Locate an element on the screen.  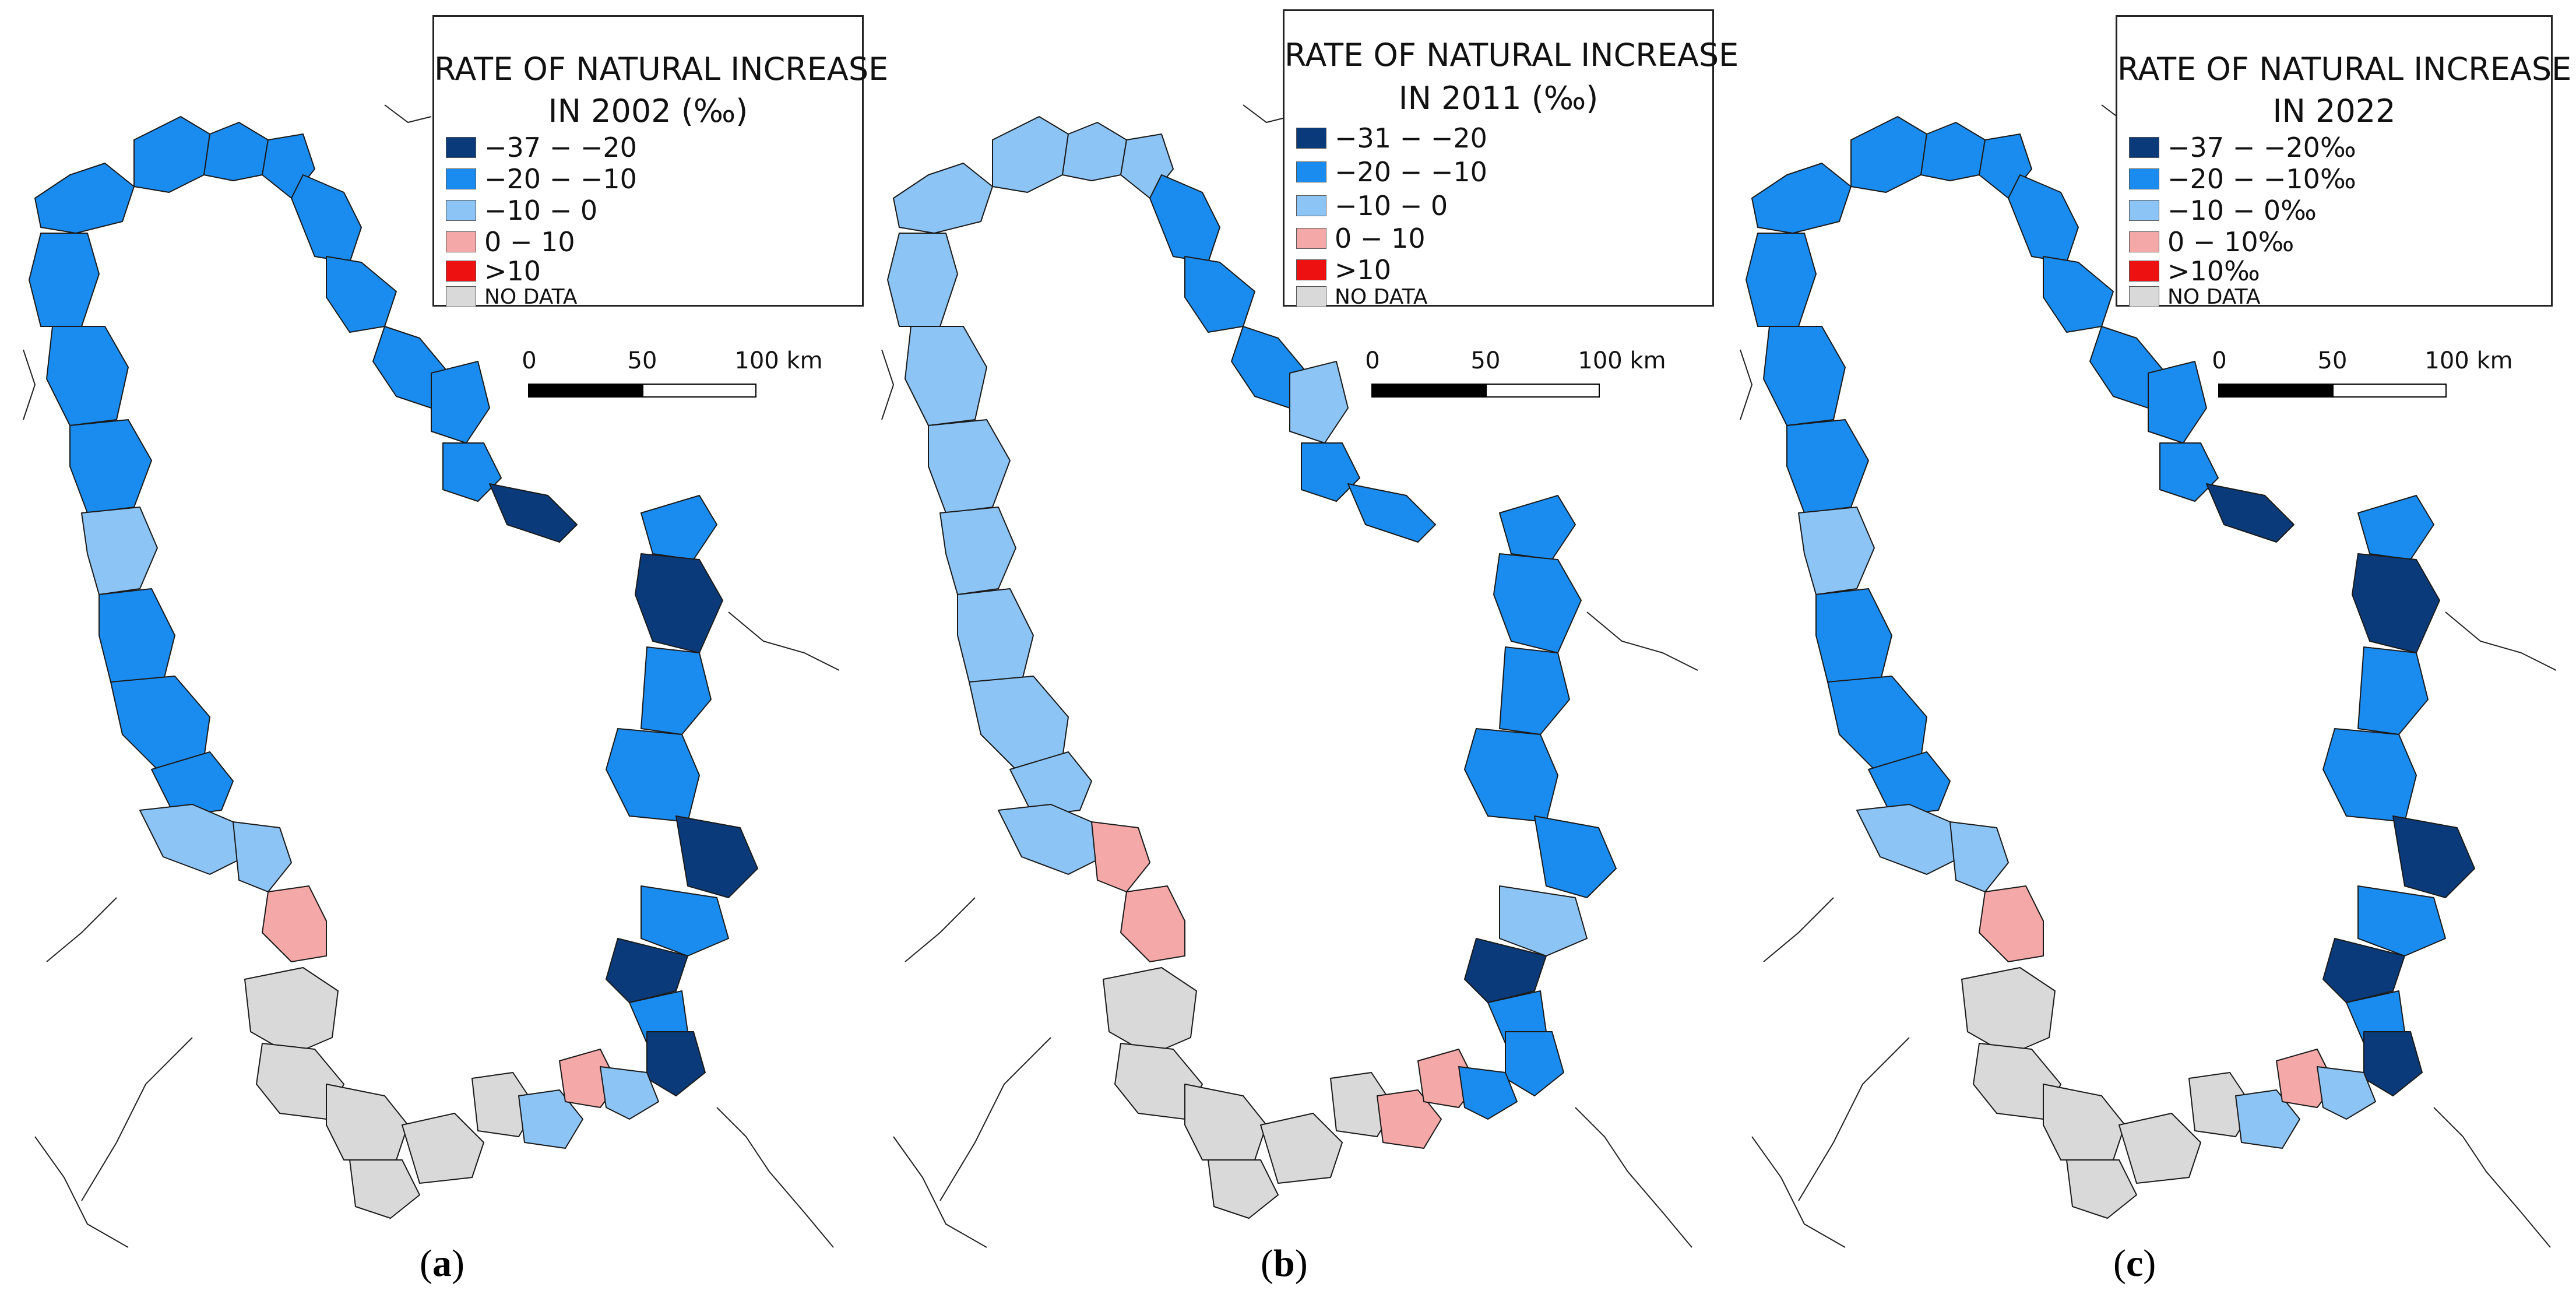
region-nw2 is located at coordinates (172, 154).